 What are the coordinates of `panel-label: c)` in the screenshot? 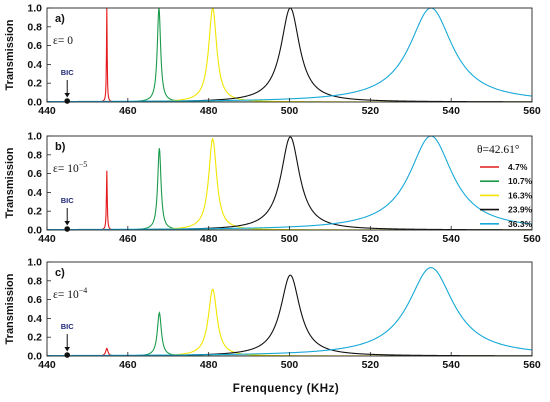 It's located at (60, 273).